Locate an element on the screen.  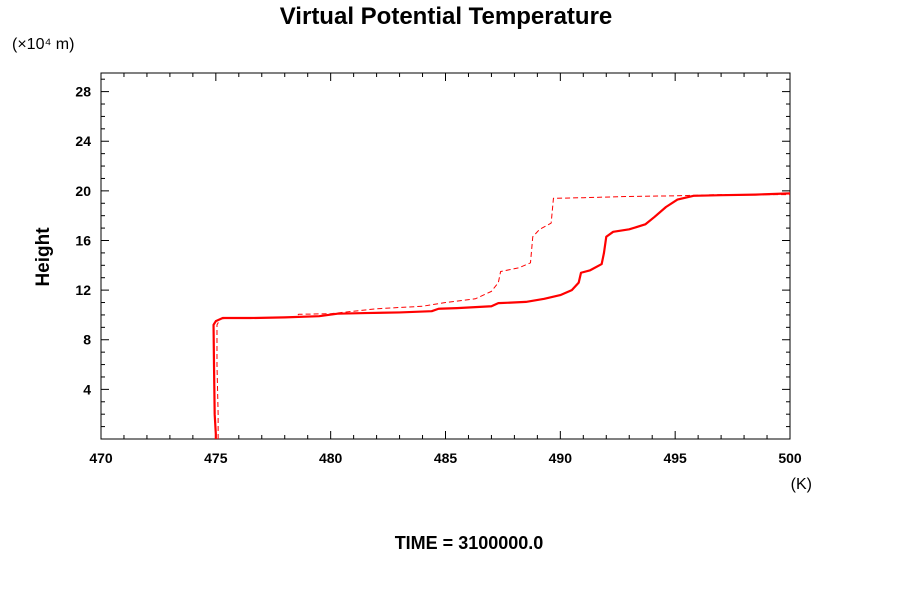
x-tick-label: 475 is located at coordinates (216, 458).